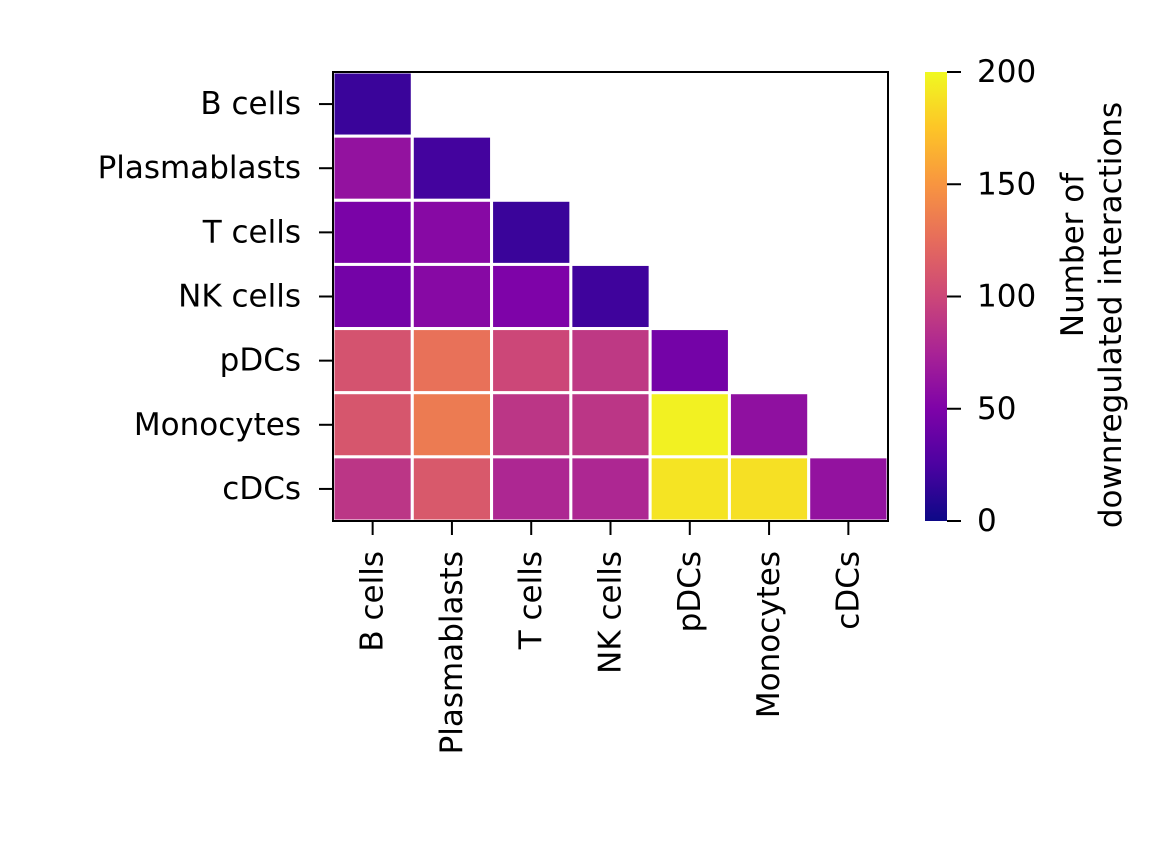 The width and height of the screenshot is (1170, 855). What do you see at coordinates (1006, 184) in the screenshot?
I see `colorbar-tick-label: 150` at bounding box center [1006, 184].